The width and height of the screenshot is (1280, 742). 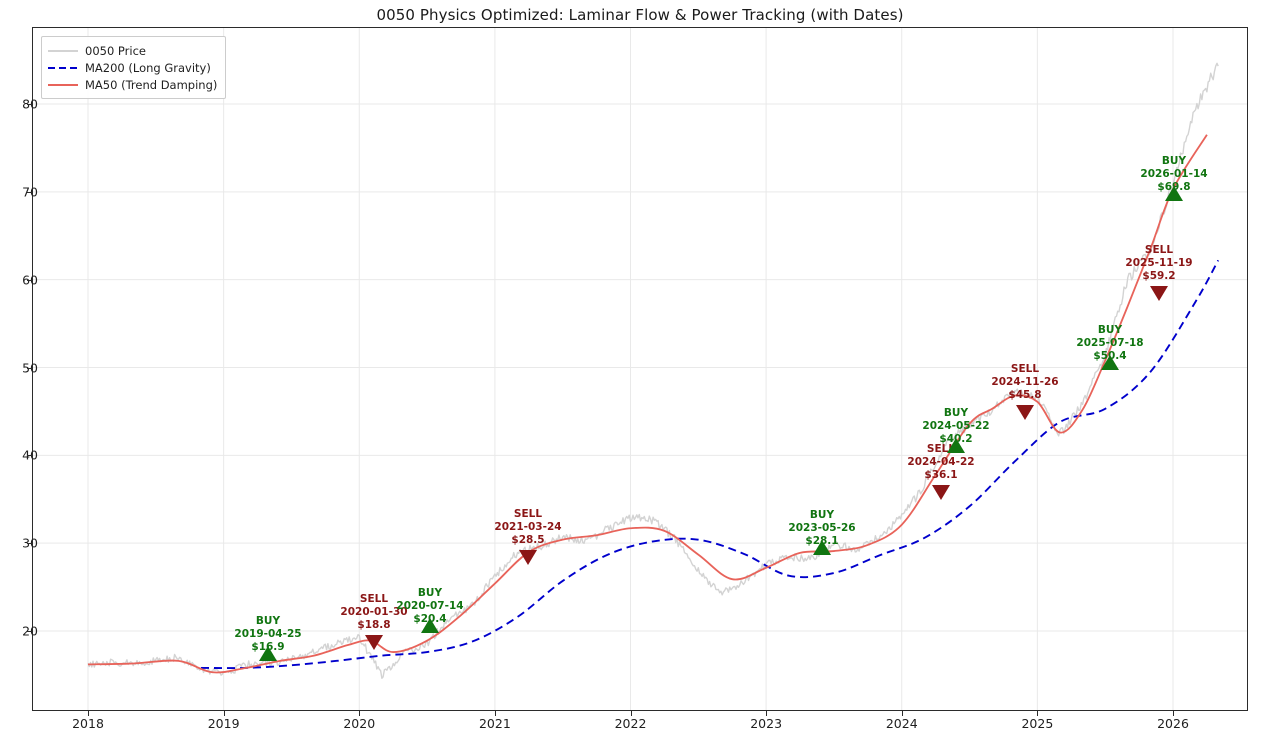 I want to click on x-axis-tick-label-2021: 2021, so click(x=494, y=723).